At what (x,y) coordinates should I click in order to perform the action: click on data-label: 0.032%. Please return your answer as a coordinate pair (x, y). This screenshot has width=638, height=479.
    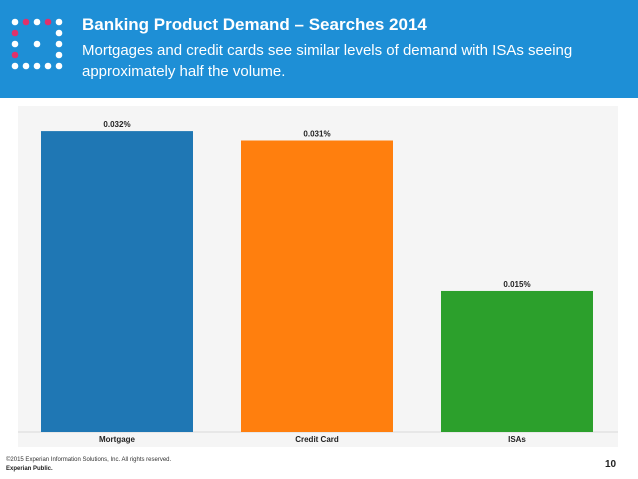
    Looking at the image, I should click on (116, 124).